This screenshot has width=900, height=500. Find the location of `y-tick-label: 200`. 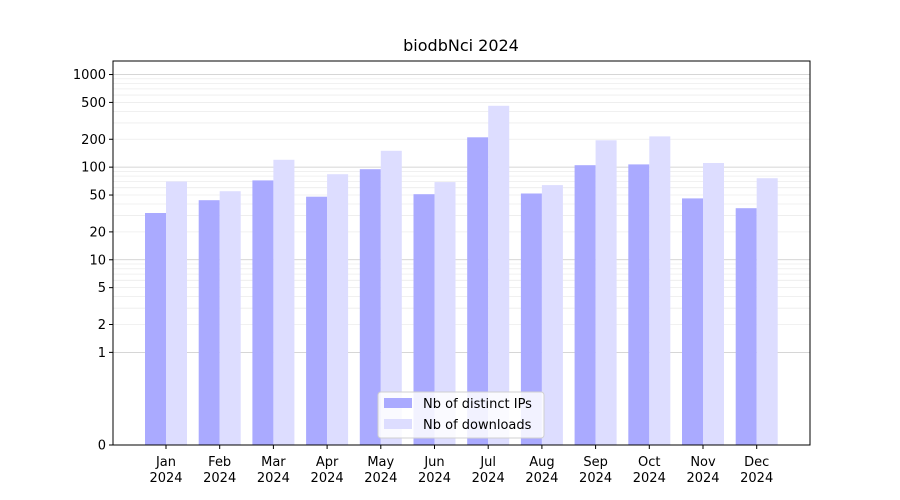

y-tick-label: 200 is located at coordinates (93, 140).